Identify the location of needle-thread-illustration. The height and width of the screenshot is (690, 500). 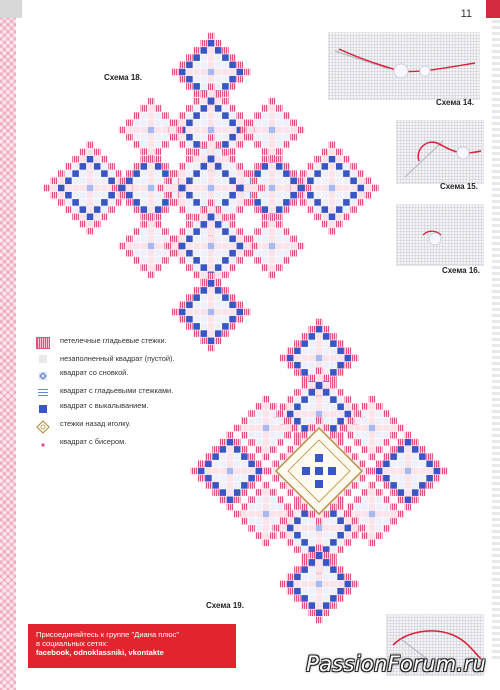
(437, 645).